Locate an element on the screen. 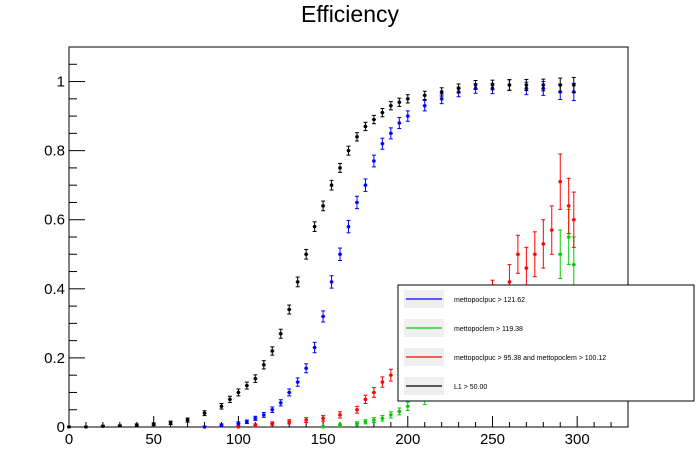 The width and height of the screenshot is (698, 474). legend-label: mettopoclem > 119.38 is located at coordinates (488, 329).